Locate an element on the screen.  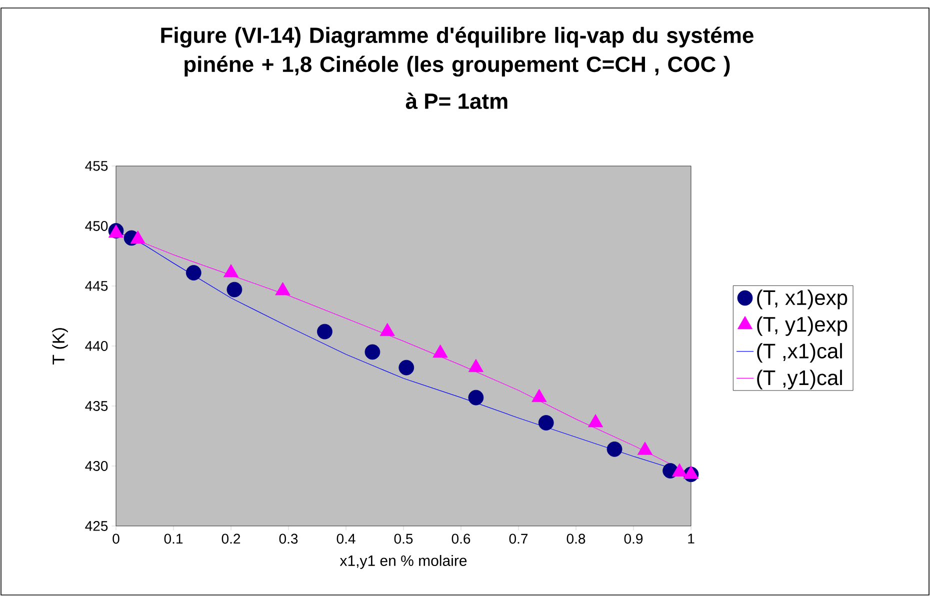
x-tick-label: 0.8 is located at coordinates (576, 539).